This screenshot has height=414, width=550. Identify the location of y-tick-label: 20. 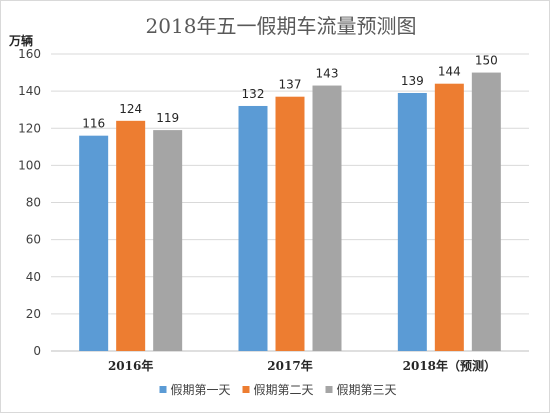
(33, 314).